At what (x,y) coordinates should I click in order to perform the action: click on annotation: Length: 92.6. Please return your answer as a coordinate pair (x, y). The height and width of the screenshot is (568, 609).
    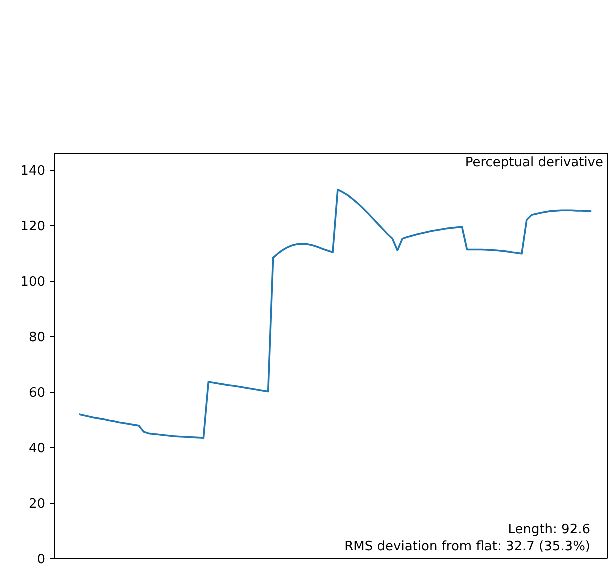
    Looking at the image, I should click on (549, 530).